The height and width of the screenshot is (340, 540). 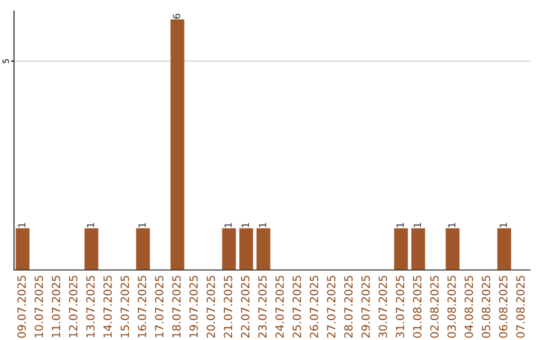 What do you see at coordinates (245, 307) in the screenshot?
I see `x-tick-label: 22.07.2025` at bounding box center [245, 307].